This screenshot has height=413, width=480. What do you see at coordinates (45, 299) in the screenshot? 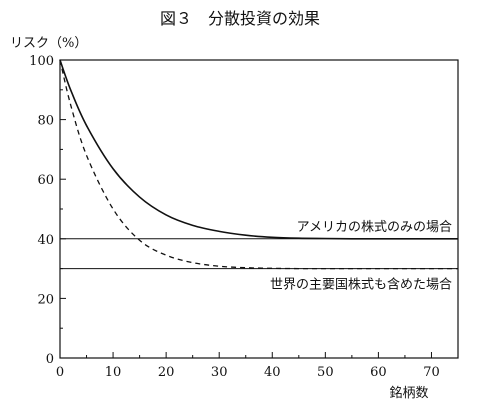
I see `y-tick-label: 20` at bounding box center [45, 299].